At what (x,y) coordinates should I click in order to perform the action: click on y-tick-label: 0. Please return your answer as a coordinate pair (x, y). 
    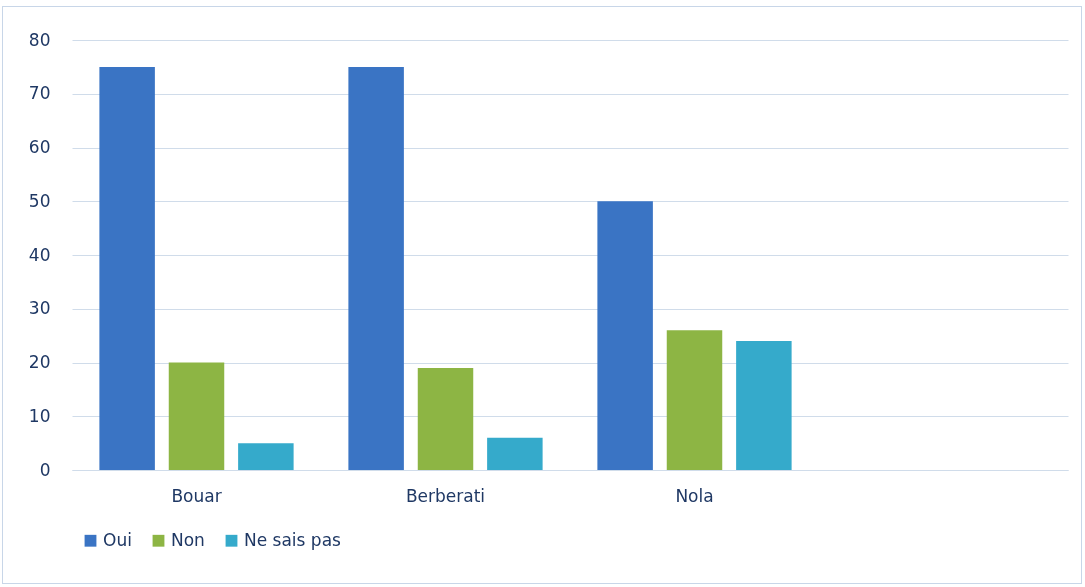
    Looking at the image, I should click on (45, 469).